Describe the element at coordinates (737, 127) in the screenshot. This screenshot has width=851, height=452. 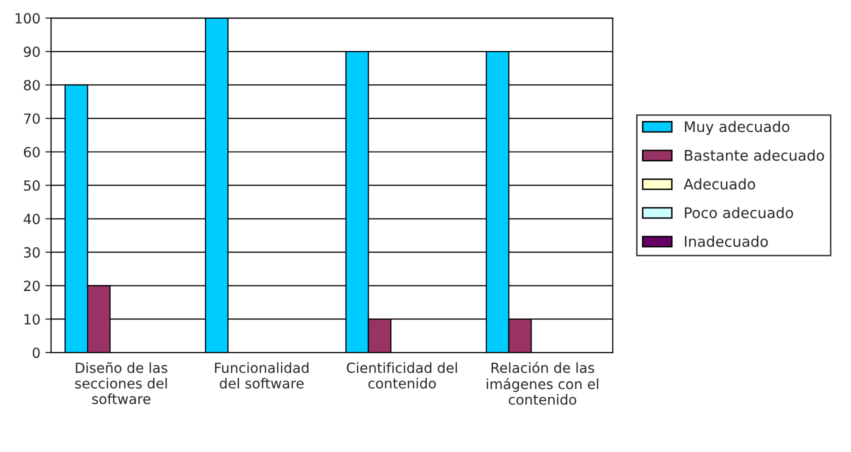
I see `legend-label: Muy adecuado` at that location.